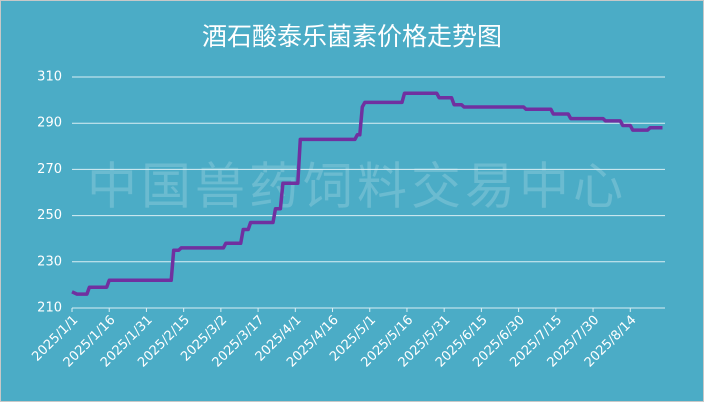 Image resolution: width=705 pixels, height=403 pixels. What do you see at coordinates (49, 261) in the screenshot?
I see `y-tick-label: 230` at bounding box center [49, 261].